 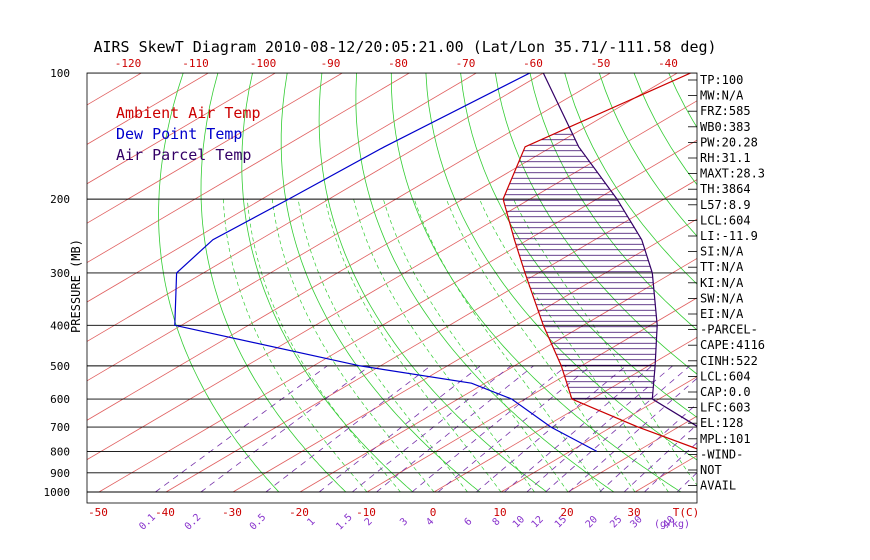 What do you see at coordinates (398, 63) in the screenshot?
I see `top-temp-tick-label: -80` at bounding box center [398, 63].